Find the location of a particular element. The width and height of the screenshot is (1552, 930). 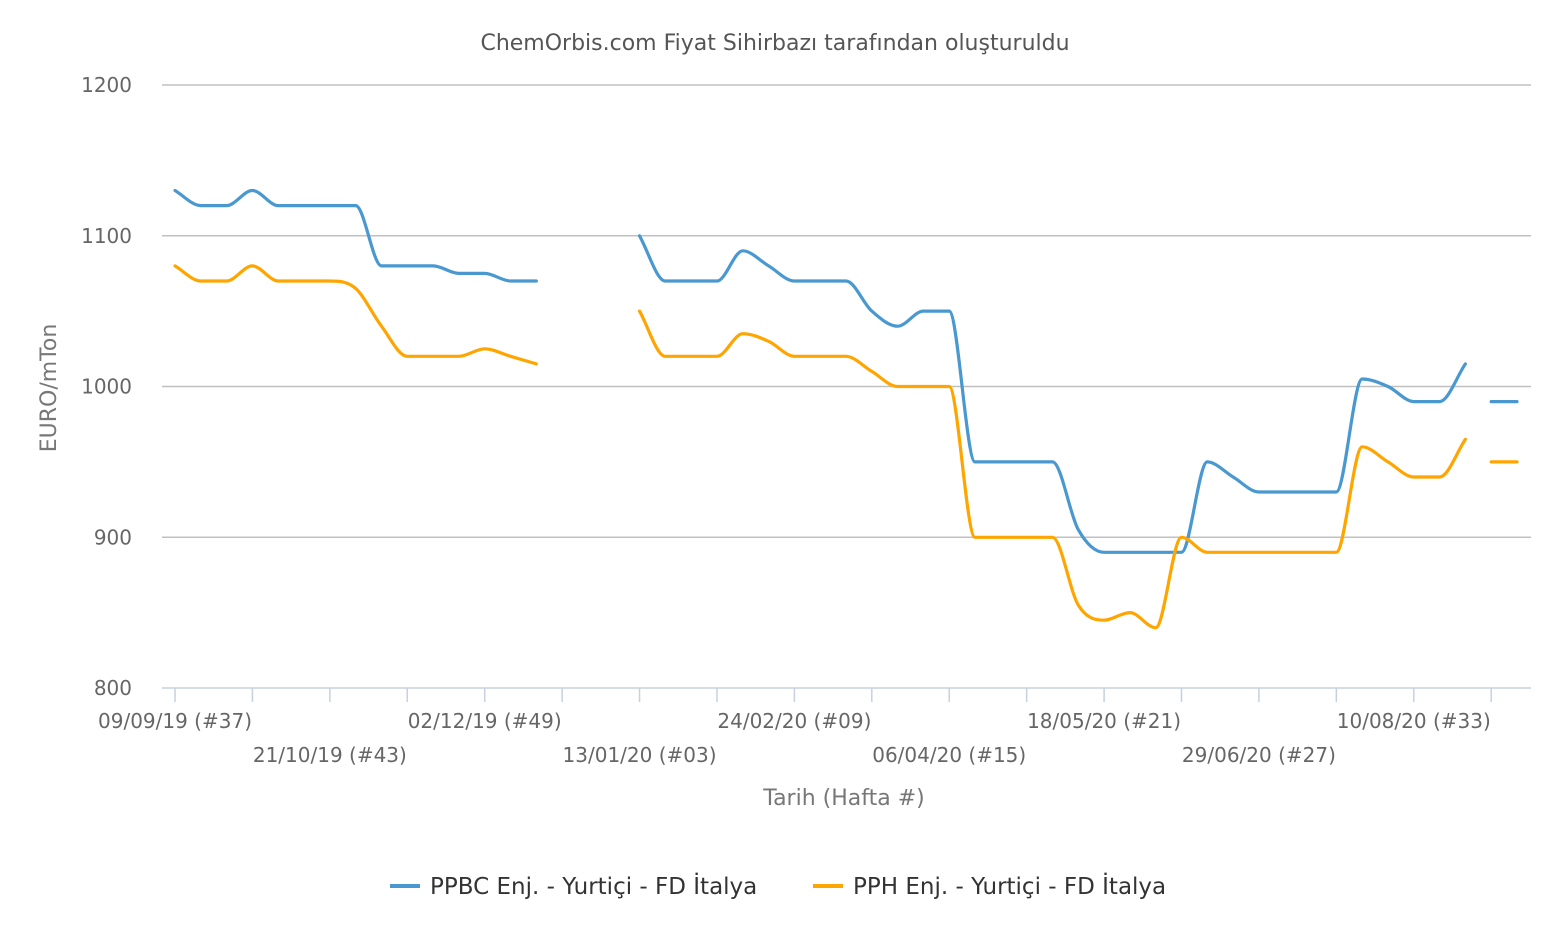

y-tick-label: 1200 is located at coordinates (106, 85).